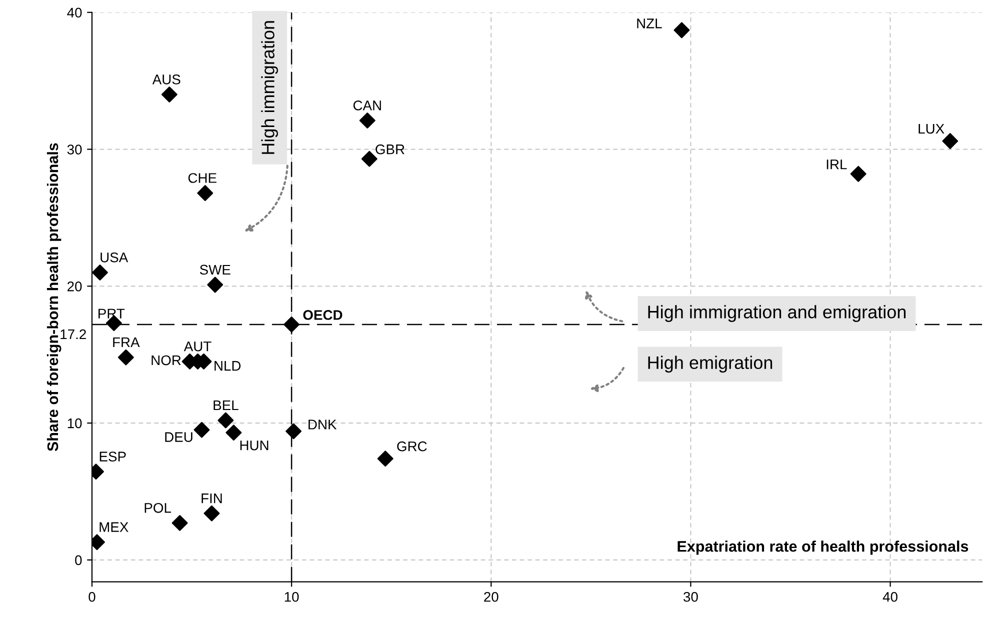 This screenshot has height=619, width=989. I want to click on x-tick-label: 30, so click(691, 597).